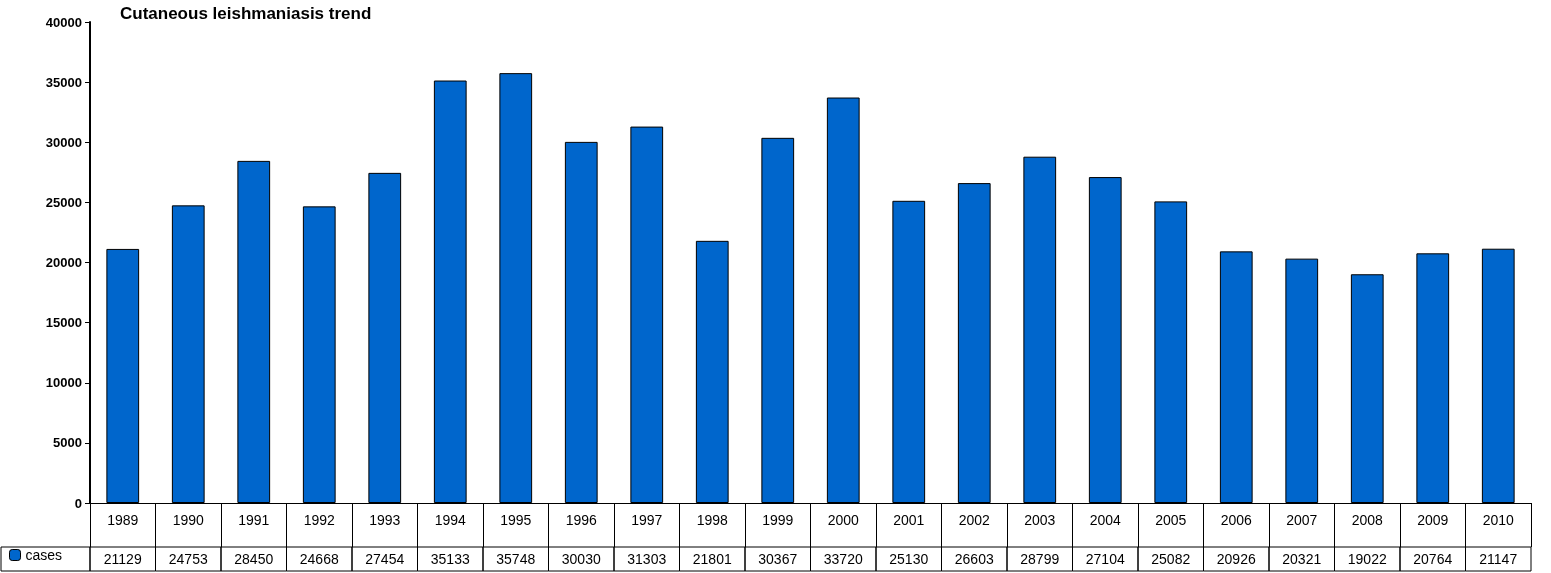 This screenshot has height=573, width=1551. Describe the element at coordinates (63, 323) in the screenshot. I see `y-tick-label: 15000` at that location.